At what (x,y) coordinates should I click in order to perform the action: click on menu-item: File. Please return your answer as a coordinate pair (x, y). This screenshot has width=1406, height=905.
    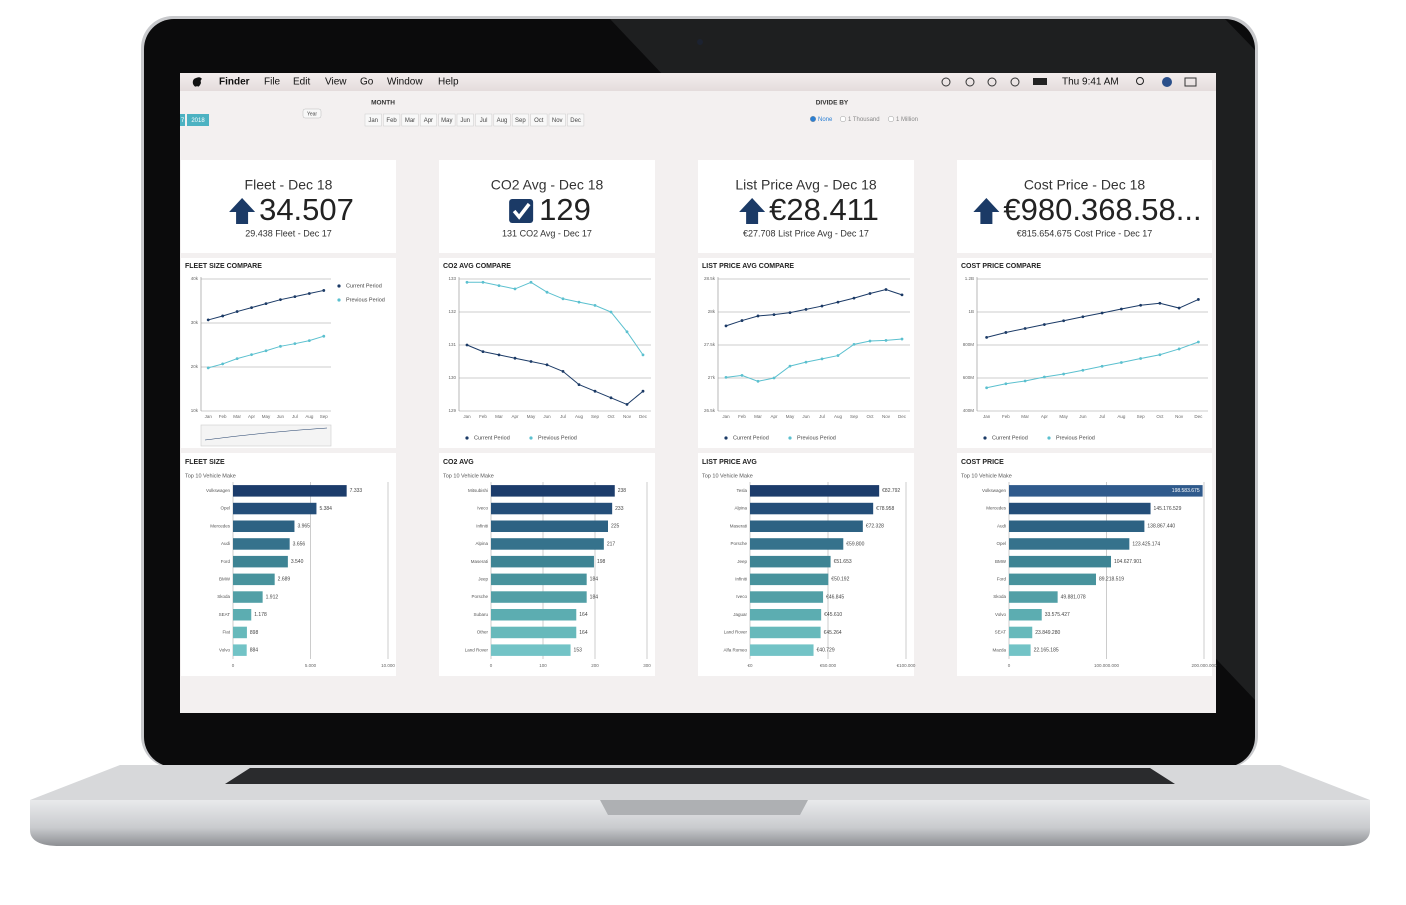
    Looking at the image, I should click on (272, 82).